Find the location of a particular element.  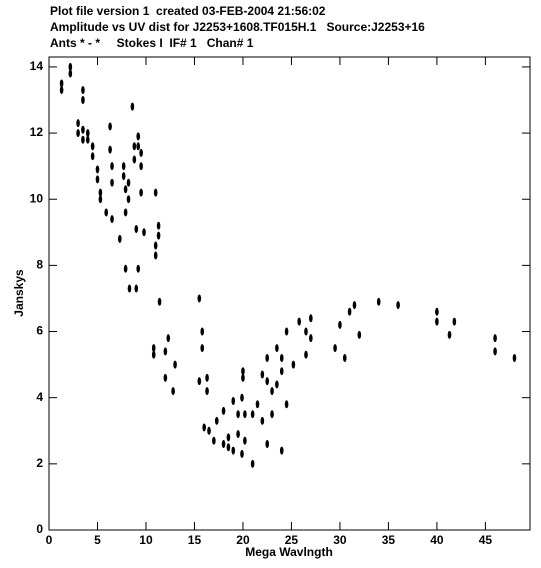

y-tick-label: 12 is located at coordinates (37, 132).